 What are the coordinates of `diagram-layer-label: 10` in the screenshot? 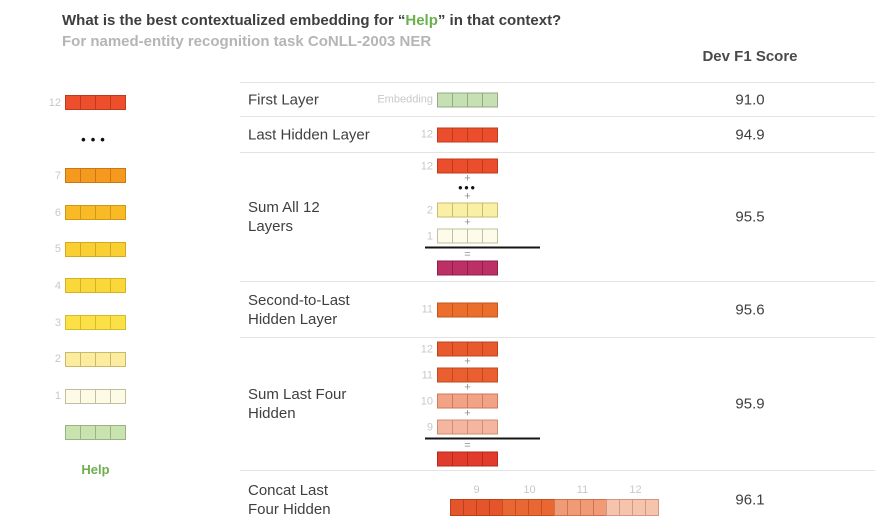 It's located at (426, 401).